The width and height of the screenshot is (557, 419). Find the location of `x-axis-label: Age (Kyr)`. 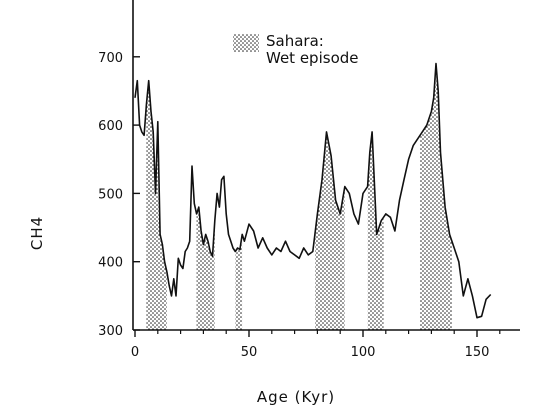

x-axis-label: Age (Kyr) is located at coordinates (296, 397).